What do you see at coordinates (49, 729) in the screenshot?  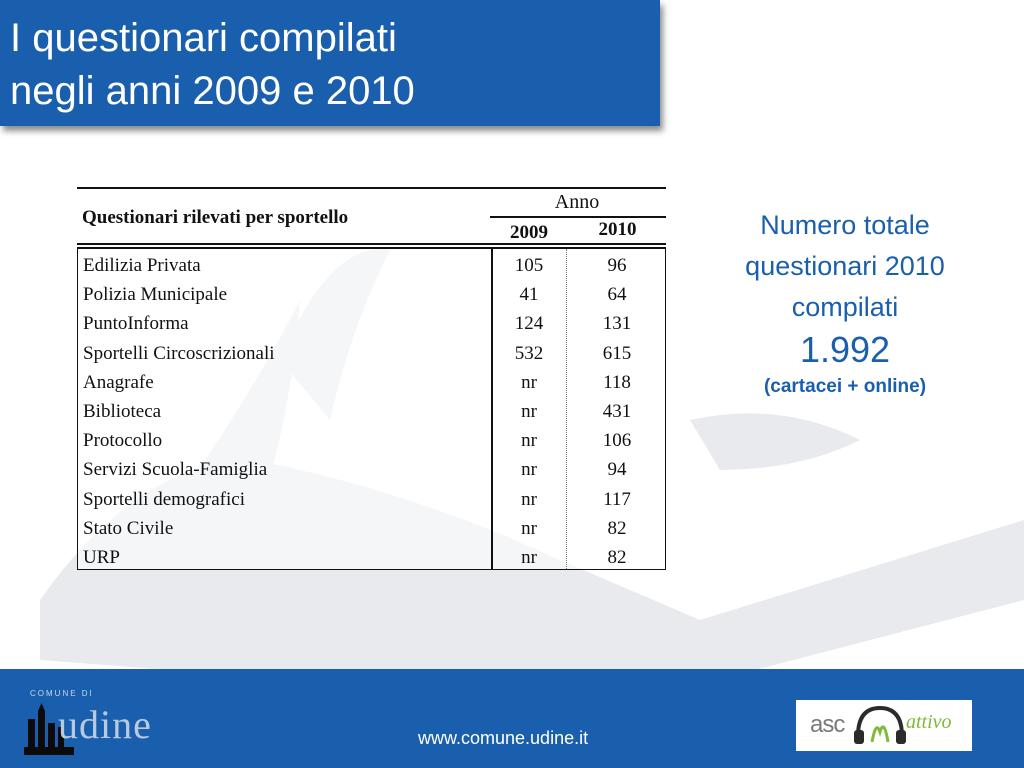 I see `castle-icon` at bounding box center [49, 729].